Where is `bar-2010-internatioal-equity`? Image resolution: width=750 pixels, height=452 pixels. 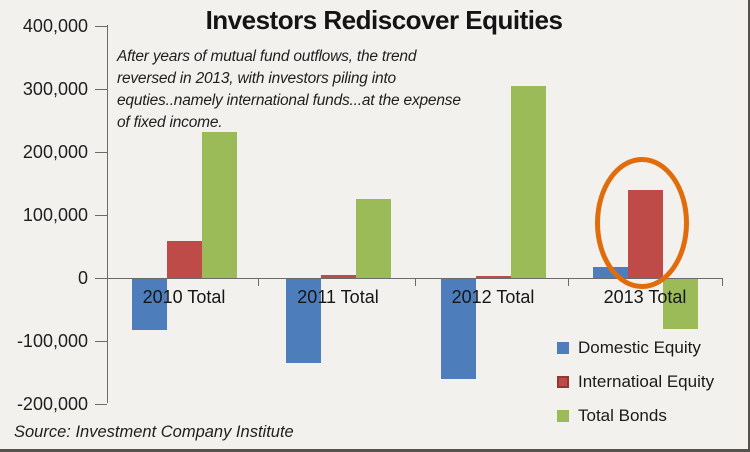
bar-2010-internatioal-equity is located at coordinates (184, 259).